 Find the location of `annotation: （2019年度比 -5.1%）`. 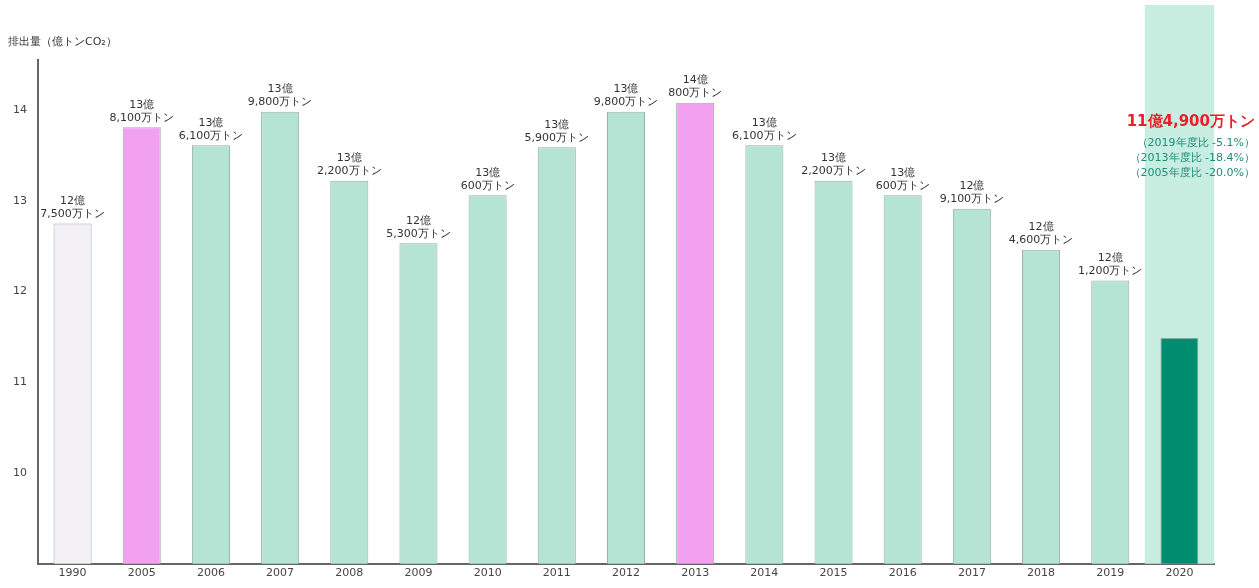

annotation: （2019年度比 -5.1%） is located at coordinates (1195, 143).